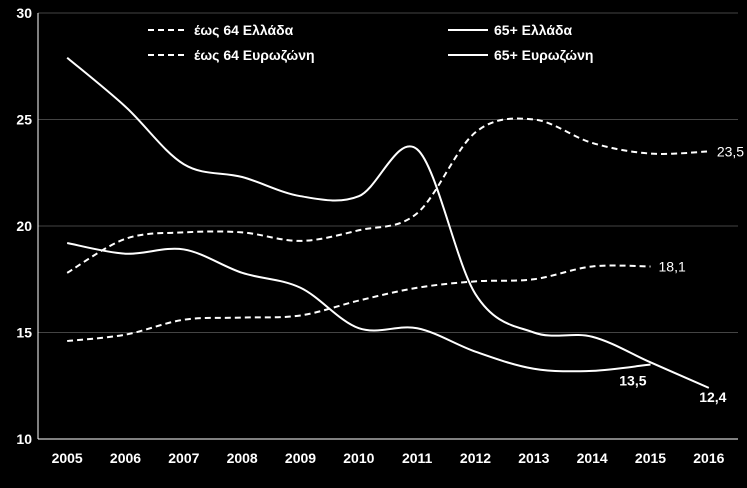  I want to click on legend-label: 65+ Ευρωζώνη, so click(543, 55).